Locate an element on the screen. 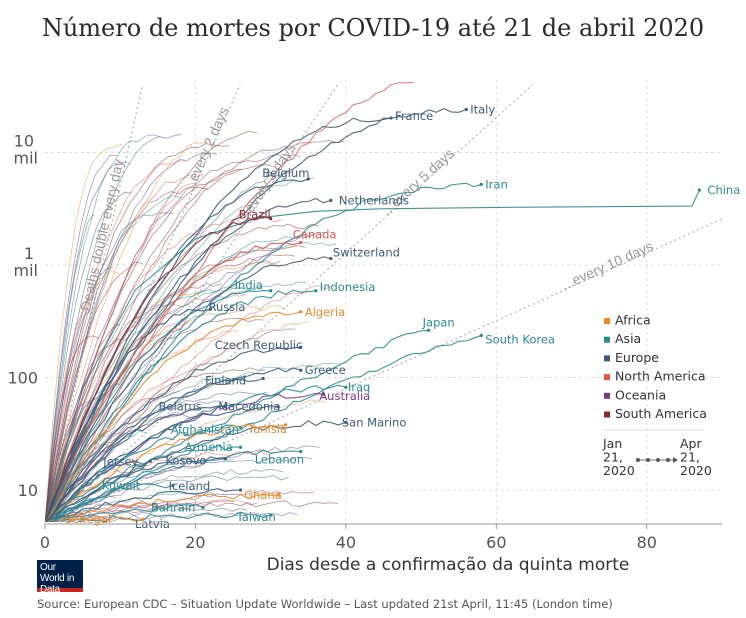 This screenshot has height=618, width=746. series-label: India is located at coordinates (249, 285).